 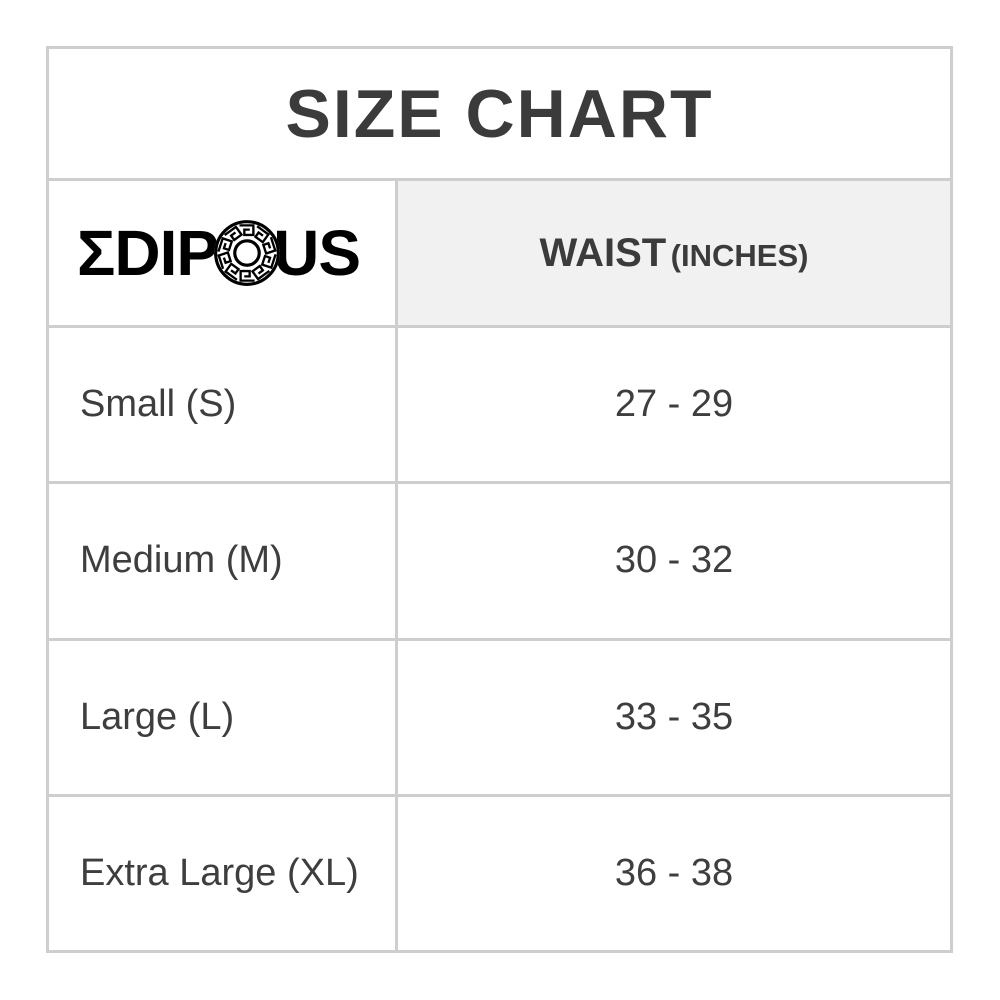 What do you see at coordinates (223, 403) in the screenshot?
I see `size-label-small: Small (S)` at bounding box center [223, 403].